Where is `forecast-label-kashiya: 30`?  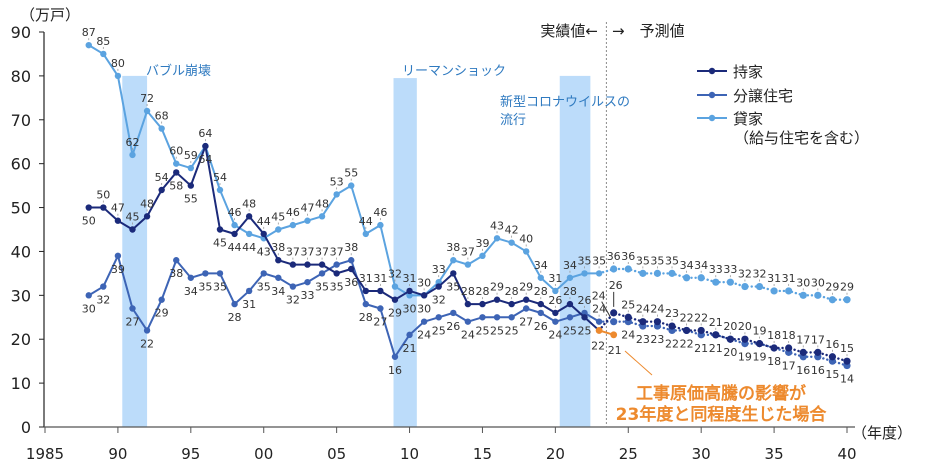 forecast-label-kashiya: 30 is located at coordinates (818, 282).